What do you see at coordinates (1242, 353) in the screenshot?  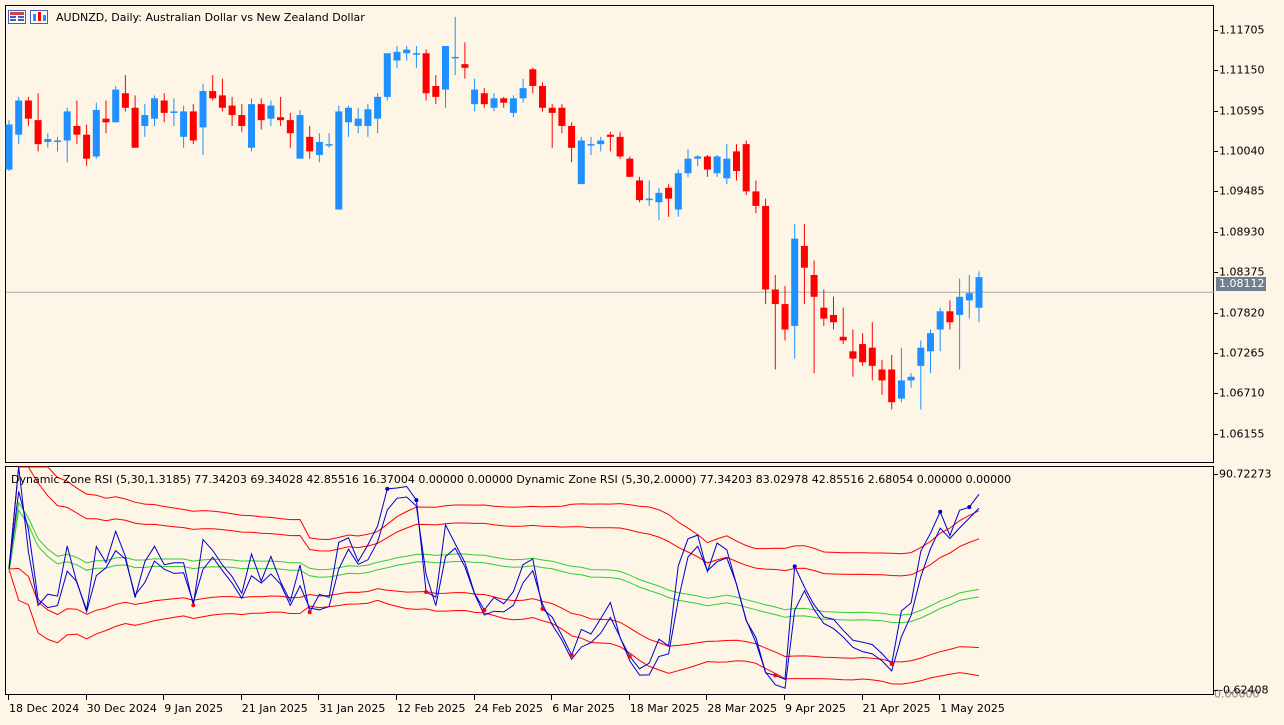 I see `price-axis-label: 1.07265` at bounding box center [1242, 353].